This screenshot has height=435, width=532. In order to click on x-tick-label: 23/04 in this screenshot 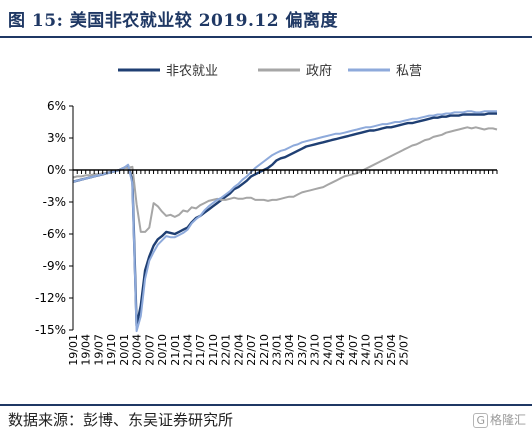, I will do `click(289, 350)`.